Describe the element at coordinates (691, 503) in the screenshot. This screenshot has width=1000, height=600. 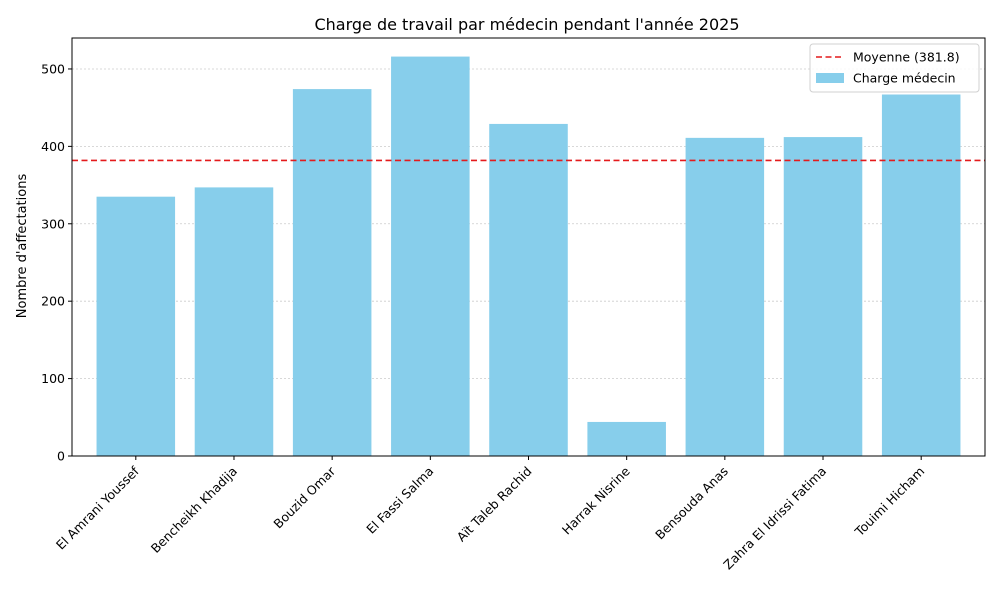
I see `x-tick-label: Bensouda Anas` at that location.